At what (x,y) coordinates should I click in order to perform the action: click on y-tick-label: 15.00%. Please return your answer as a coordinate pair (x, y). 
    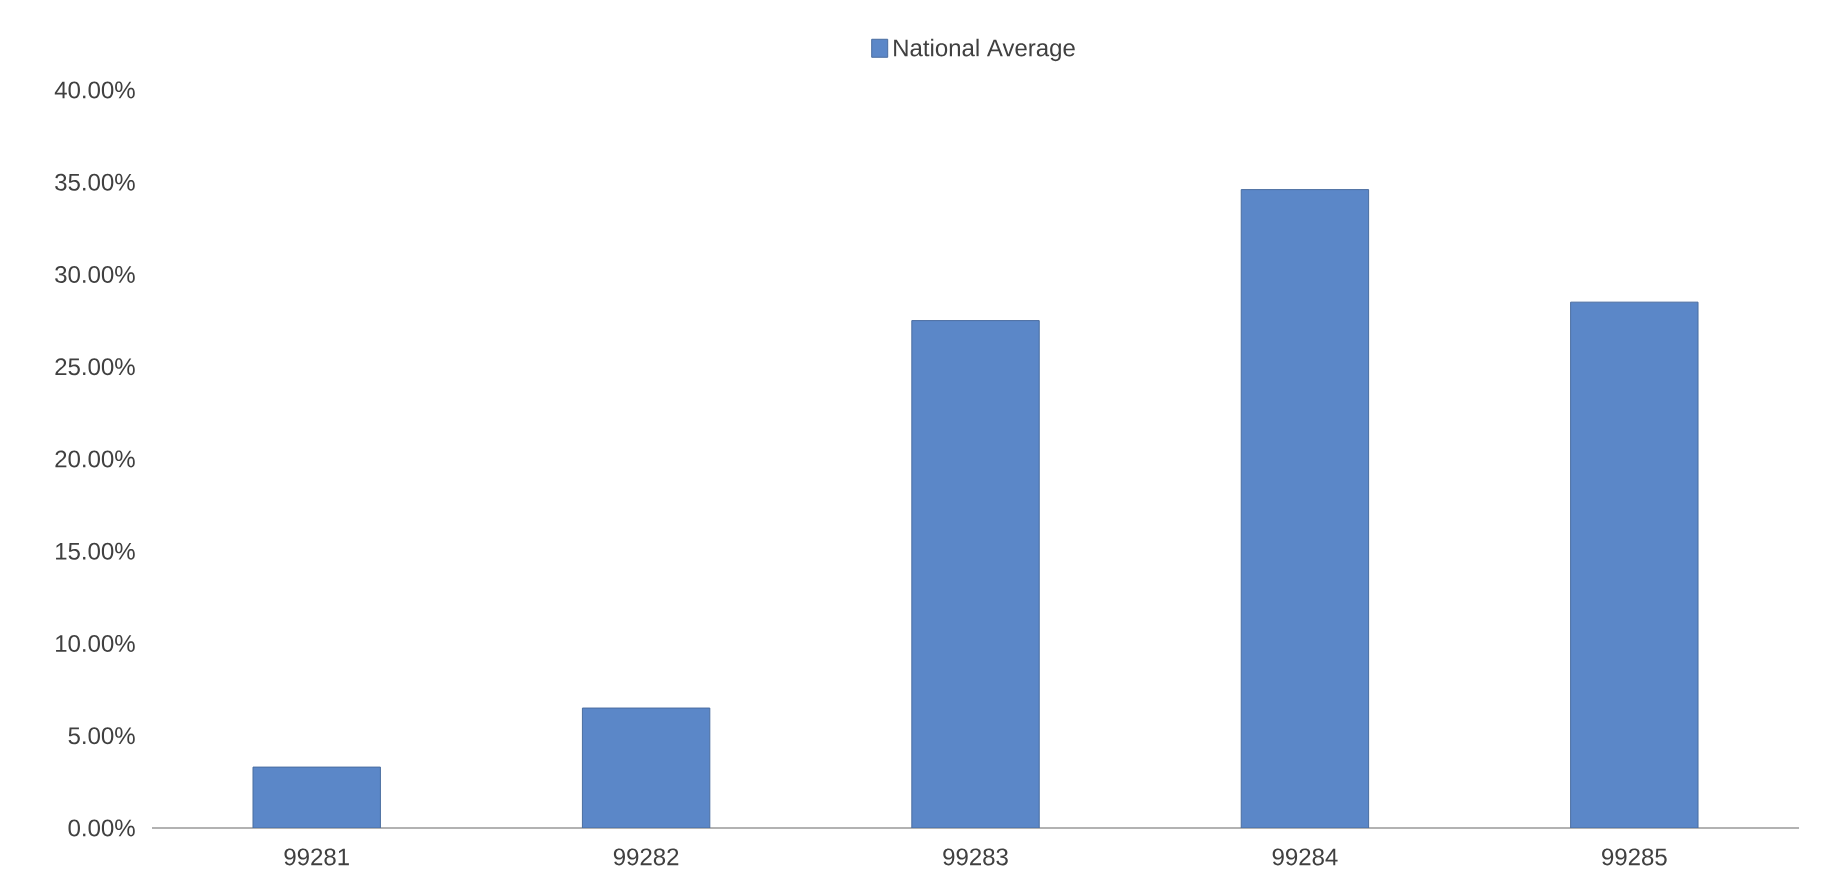
    Looking at the image, I should click on (95, 551).